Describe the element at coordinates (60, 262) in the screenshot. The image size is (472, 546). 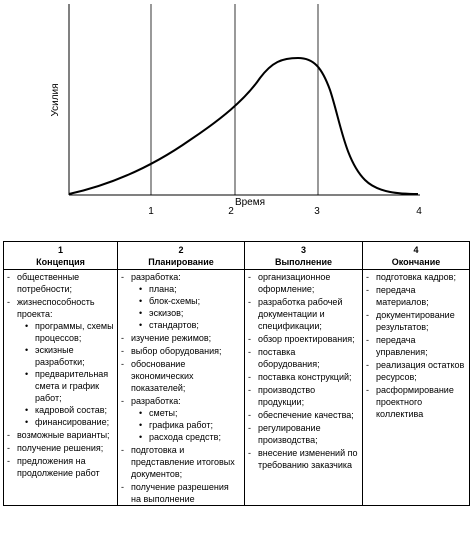
I see `phase-title: Концепция` at that location.